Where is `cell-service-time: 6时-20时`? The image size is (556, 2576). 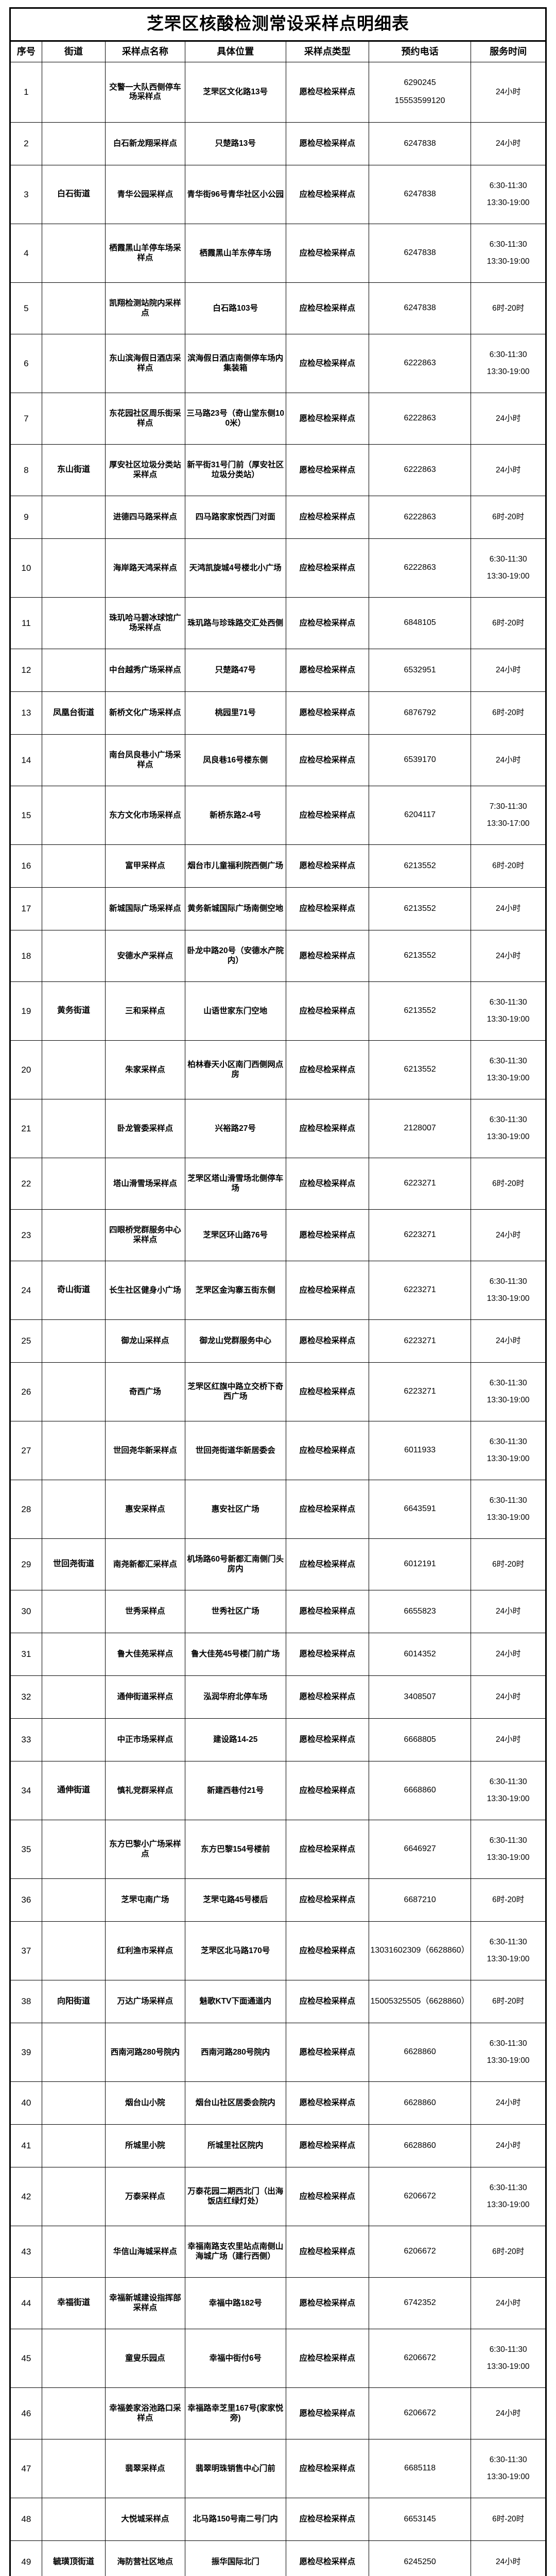
cell-service-time: 6时-20时 is located at coordinates (508, 1184).